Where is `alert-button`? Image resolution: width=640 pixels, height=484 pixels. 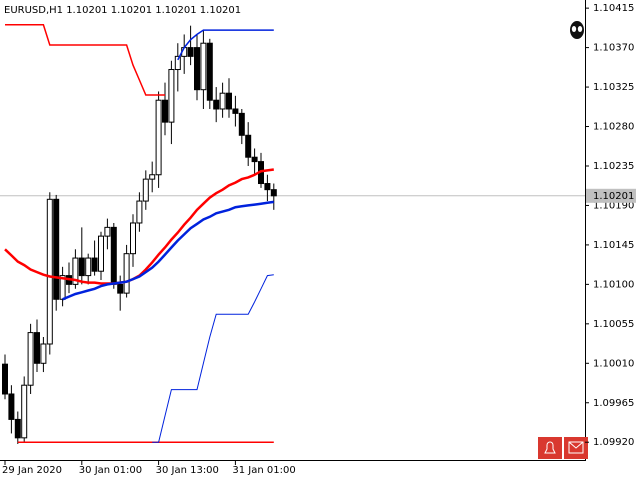 alert-button is located at coordinates (550, 448).